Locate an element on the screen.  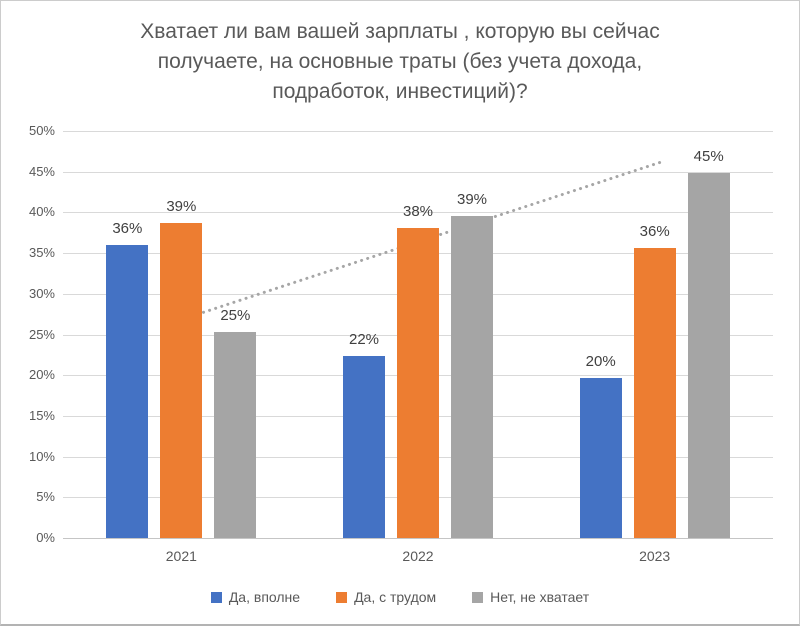
legend-swatch-orange-icon is located at coordinates (342, 597).